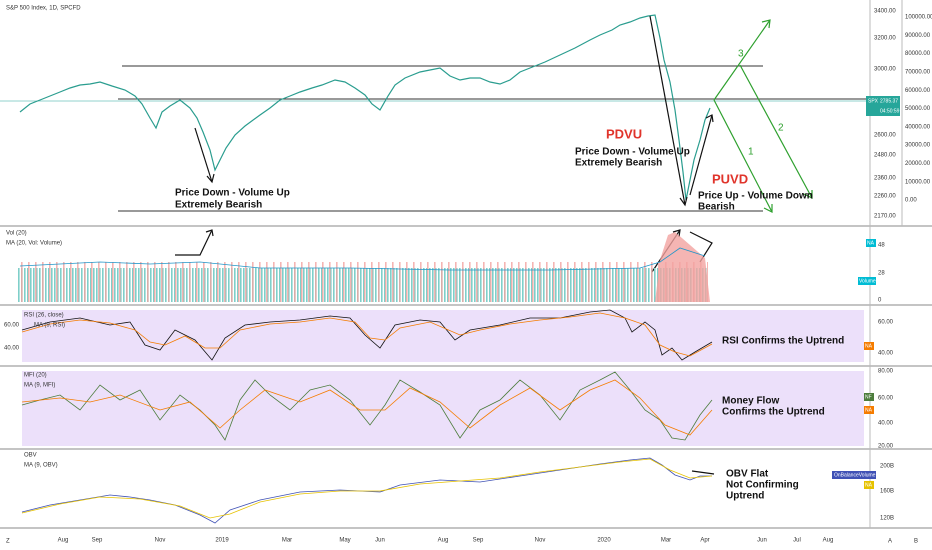 The height and width of the screenshot is (550, 932). I want to click on rsi-ma, so click(367, 334).